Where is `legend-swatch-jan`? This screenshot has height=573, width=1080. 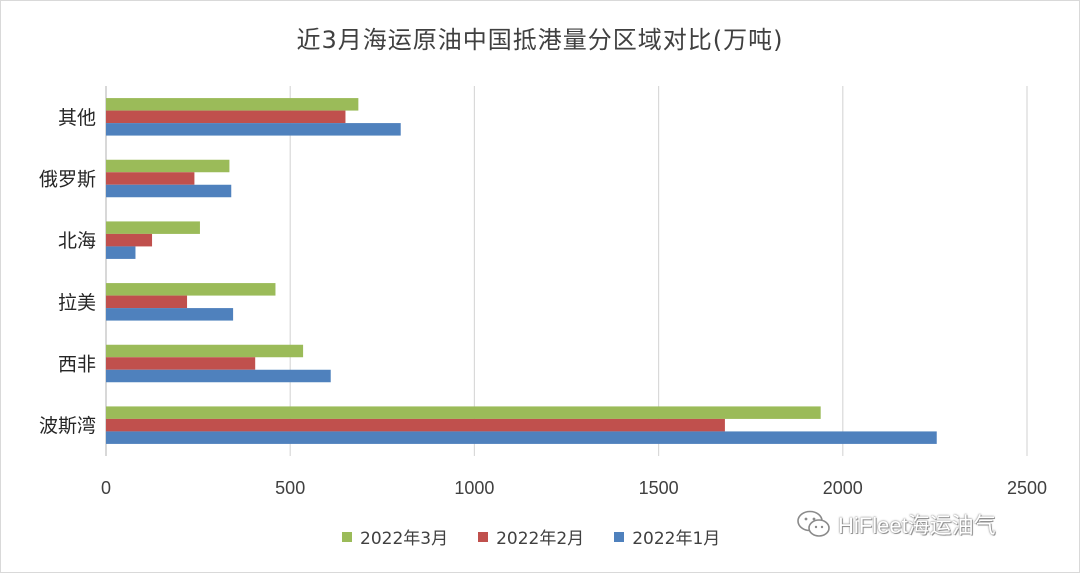 legend-swatch-jan is located at coordinates (619, 536).